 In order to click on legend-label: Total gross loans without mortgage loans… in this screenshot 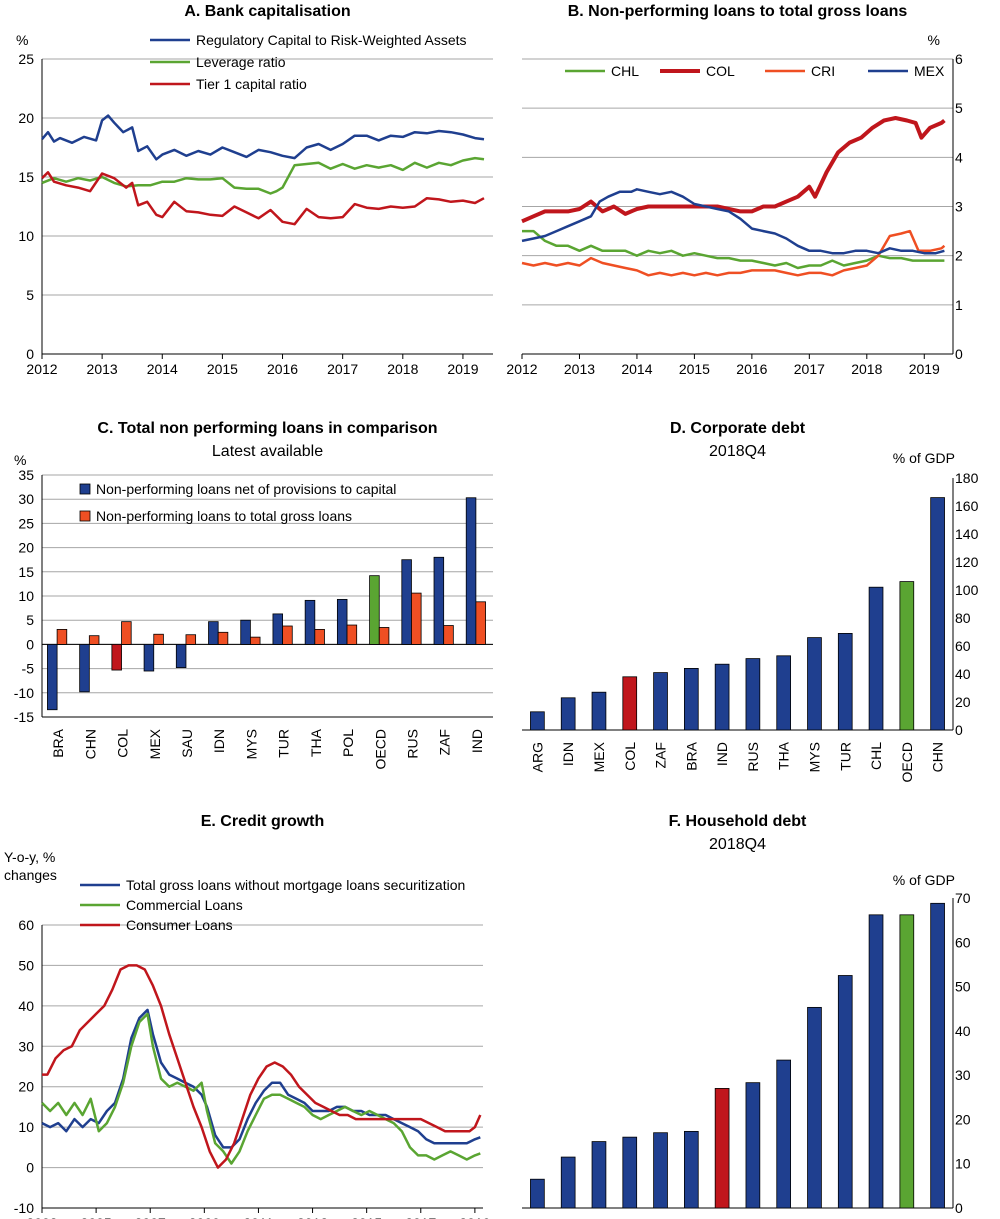, I will do `click(295, 885)`.